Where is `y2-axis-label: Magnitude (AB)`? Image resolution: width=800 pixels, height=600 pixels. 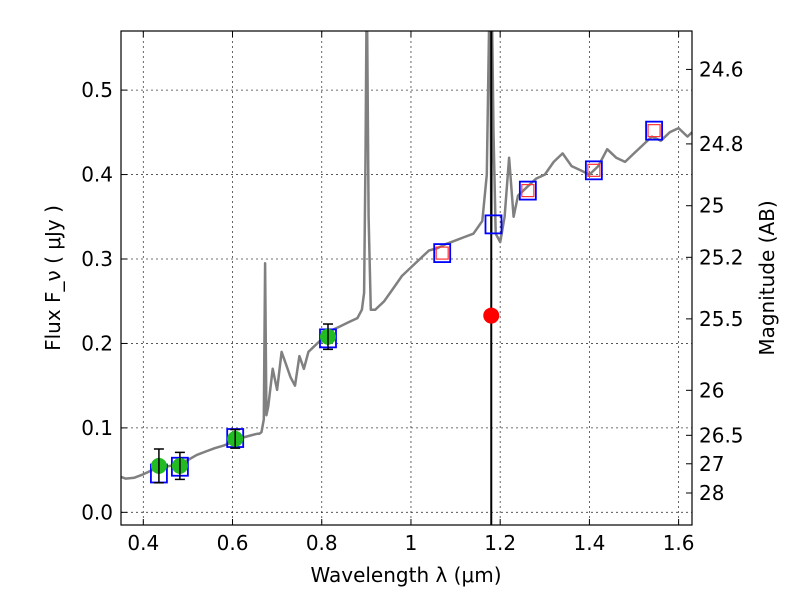
y2-axis-label: Magnitude (AB) is located at coordinates (767, 277).